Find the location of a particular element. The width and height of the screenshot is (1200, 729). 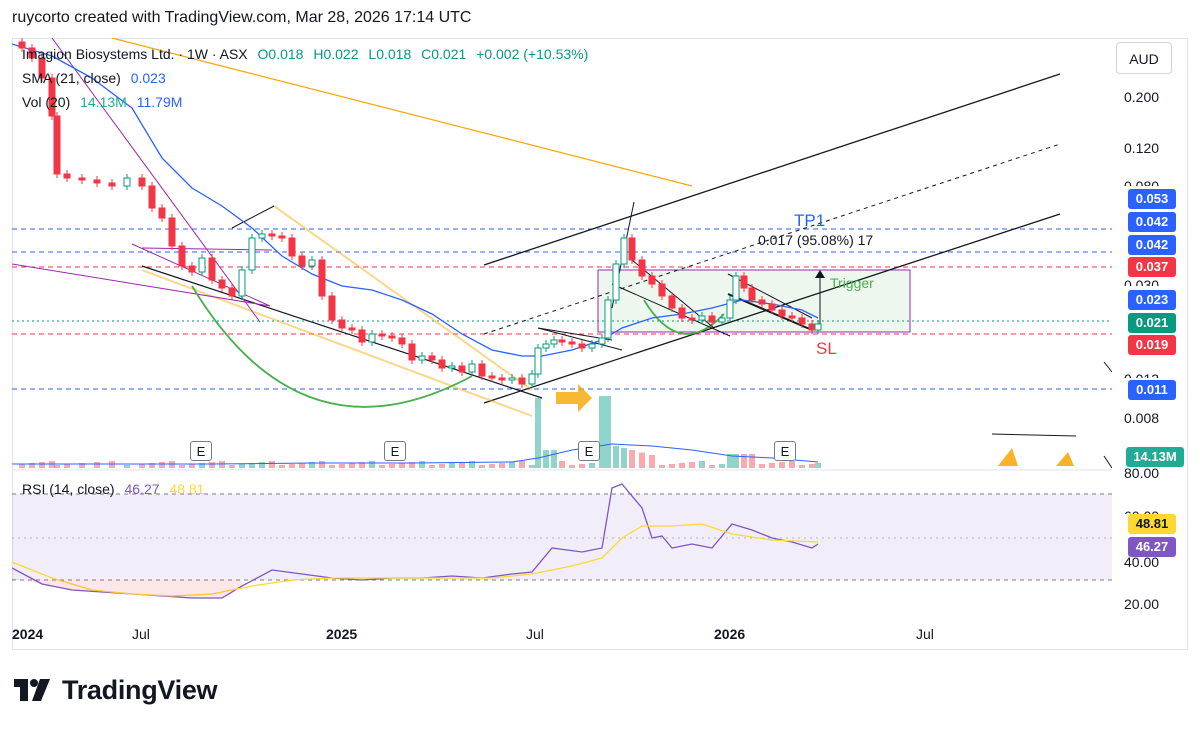

currency-button: AUD is located at coordinates (1144, 58).